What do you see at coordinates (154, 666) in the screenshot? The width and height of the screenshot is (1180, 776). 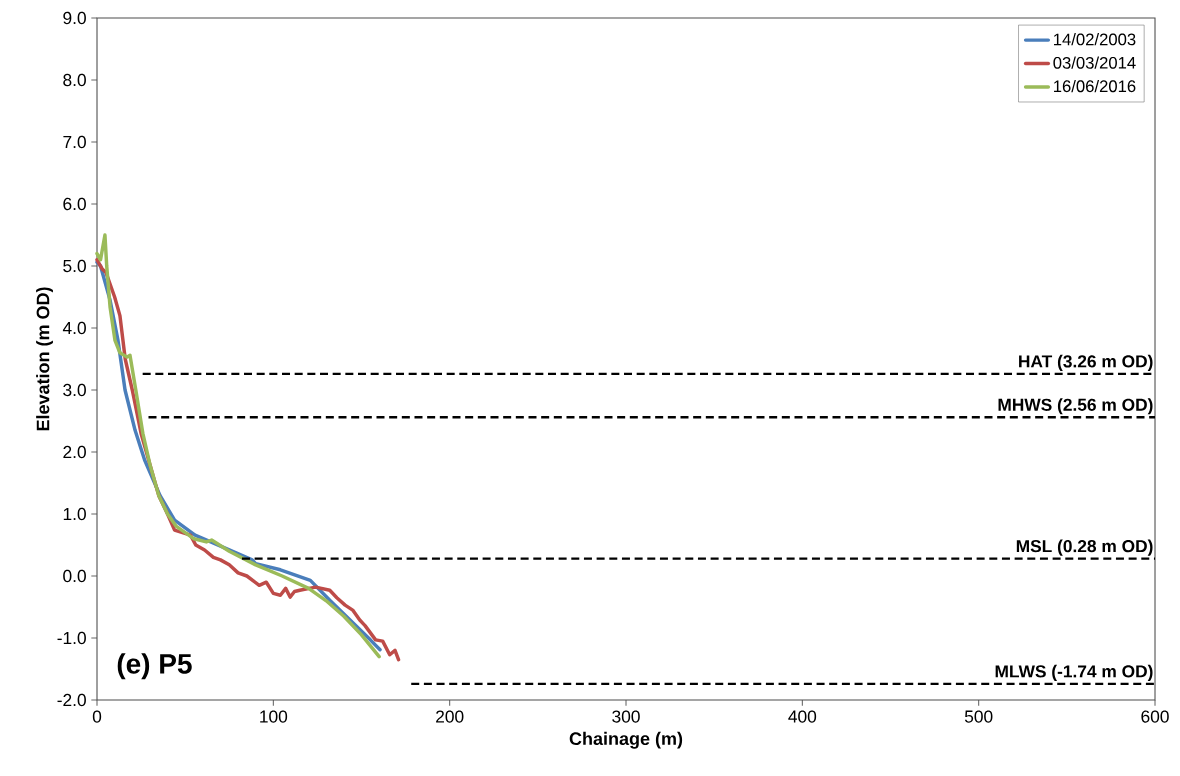 I see `annotation: (e) P5` at bounding box center [154, 666].